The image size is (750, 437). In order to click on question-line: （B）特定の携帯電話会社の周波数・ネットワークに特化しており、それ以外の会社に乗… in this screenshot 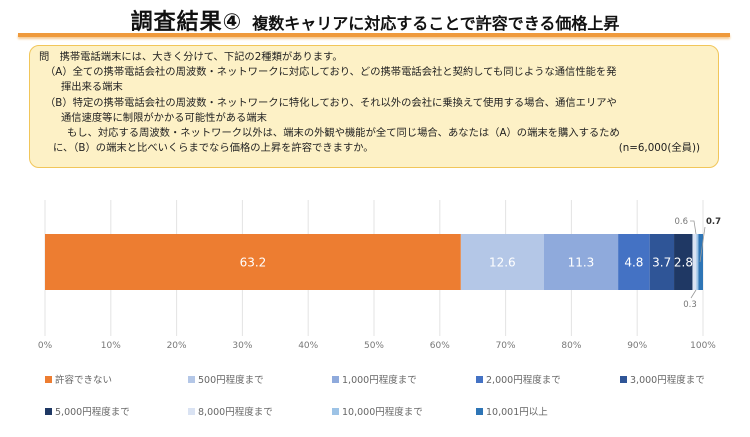, I will do `click(331, 102)`.